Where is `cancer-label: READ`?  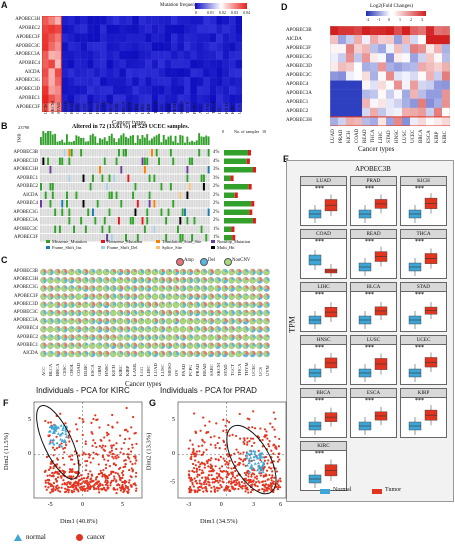
cancer-label: READ is located at coordinates (204, 369).